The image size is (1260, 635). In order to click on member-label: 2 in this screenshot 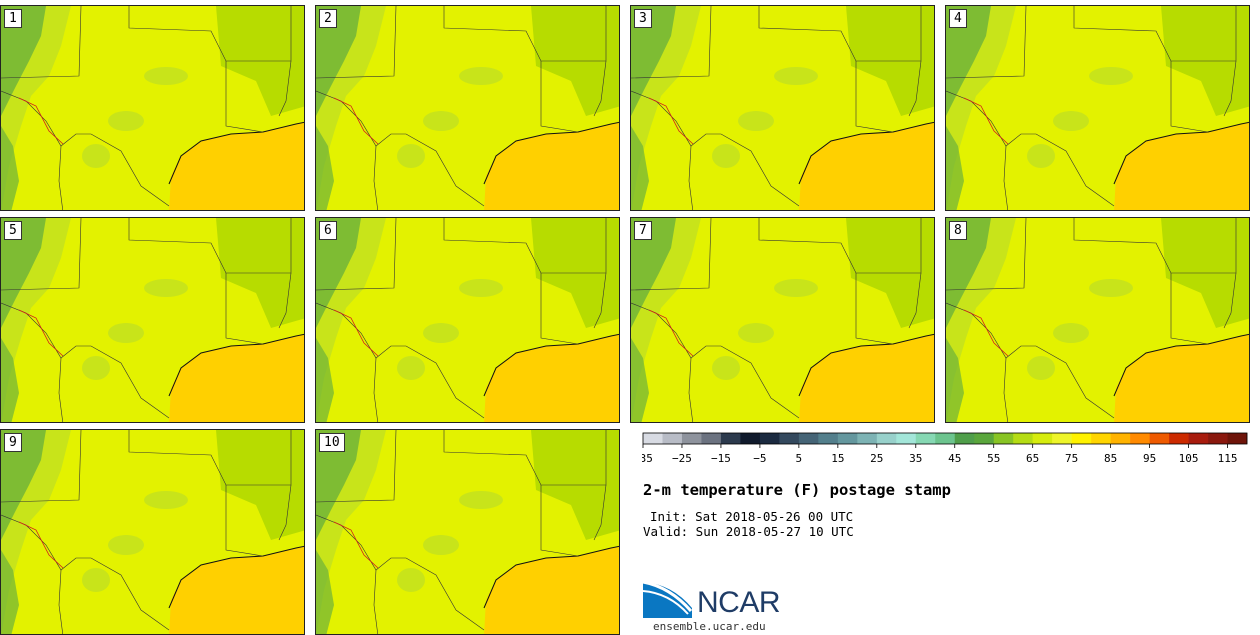, I will do `click(328, 18)`.